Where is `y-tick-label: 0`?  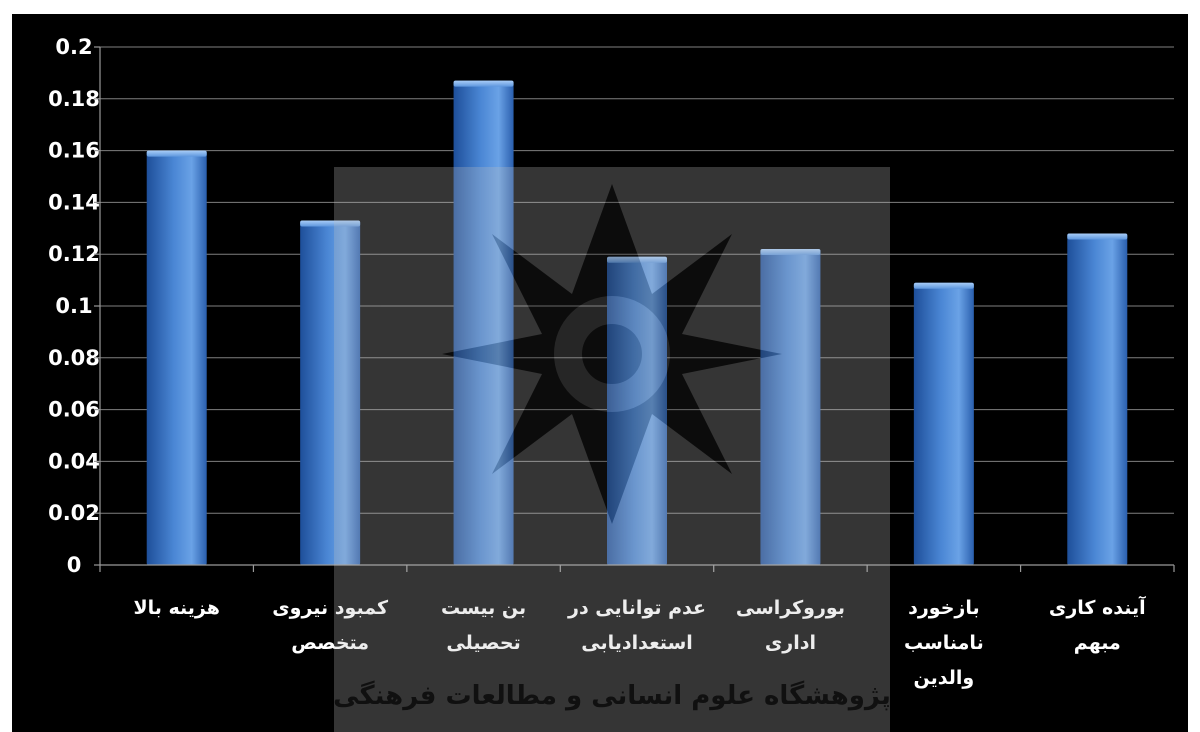
y-tick-label: 0 is located at coordinates (74, 565).